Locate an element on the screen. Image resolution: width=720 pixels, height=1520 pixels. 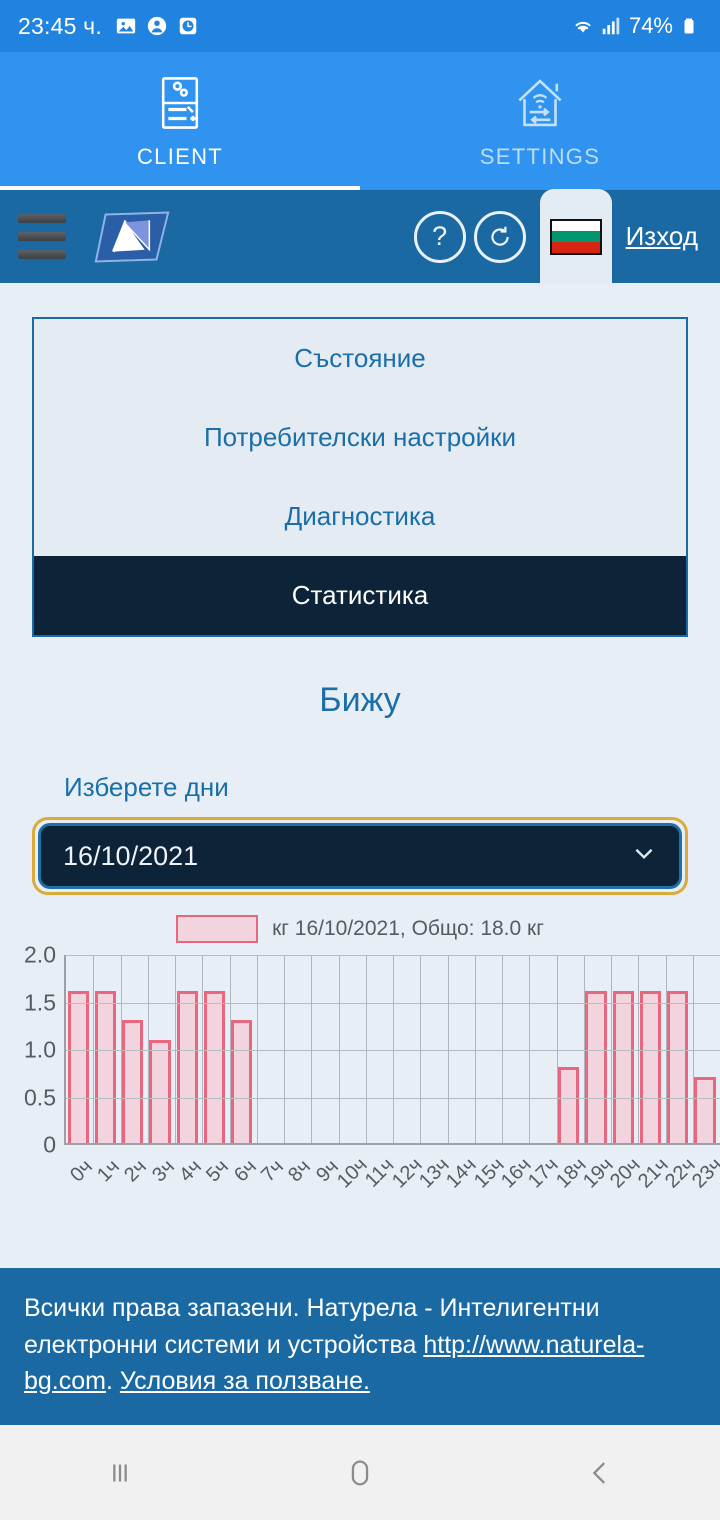
help-icon: ? is located at coordinates (439, 236).